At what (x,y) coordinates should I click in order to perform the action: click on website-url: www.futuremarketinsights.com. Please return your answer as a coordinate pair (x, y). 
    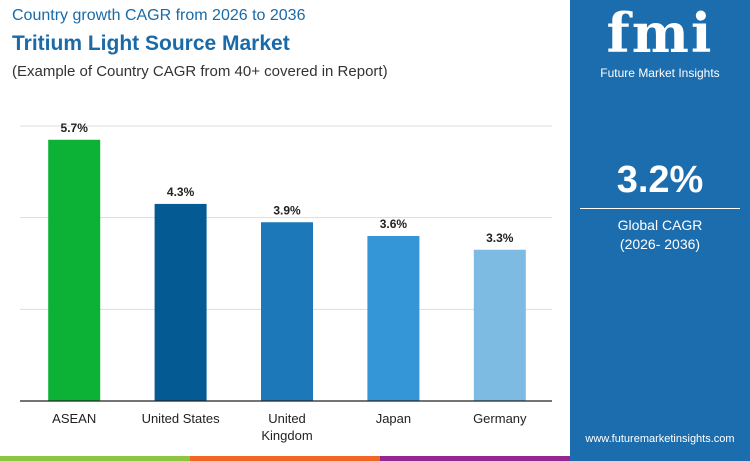
    Looking at the image, I should click on (660, 439).